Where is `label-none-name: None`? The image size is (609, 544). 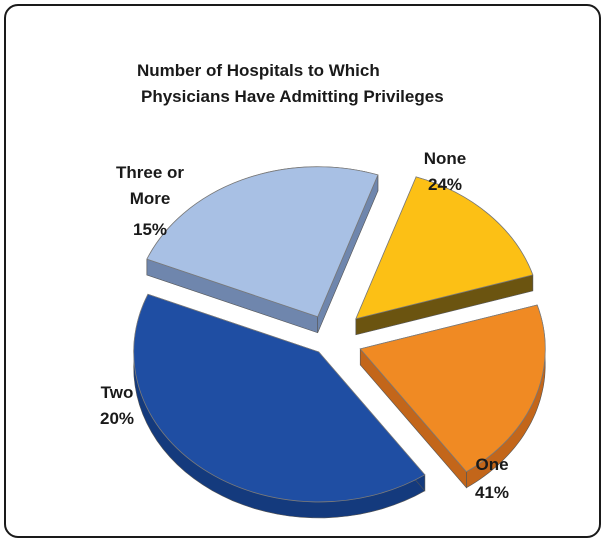
label-none-name: None is located at coordinates (445, 158).